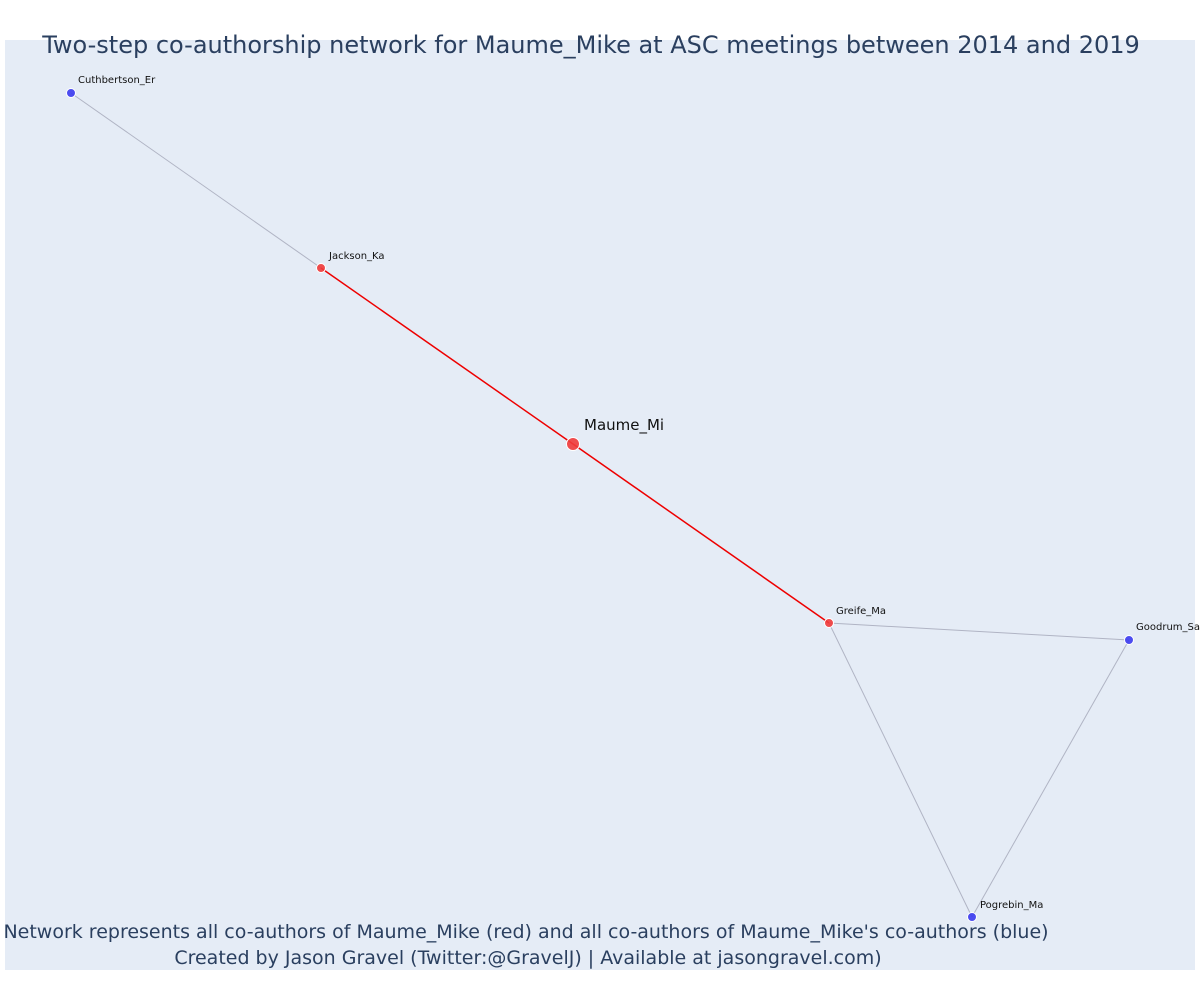 This screenshot has width=1200, height=1000. Describe the element at coordinates (979, 631) in the screenshot. I see `edge-greife_ma-goodrum_sa` at that location.